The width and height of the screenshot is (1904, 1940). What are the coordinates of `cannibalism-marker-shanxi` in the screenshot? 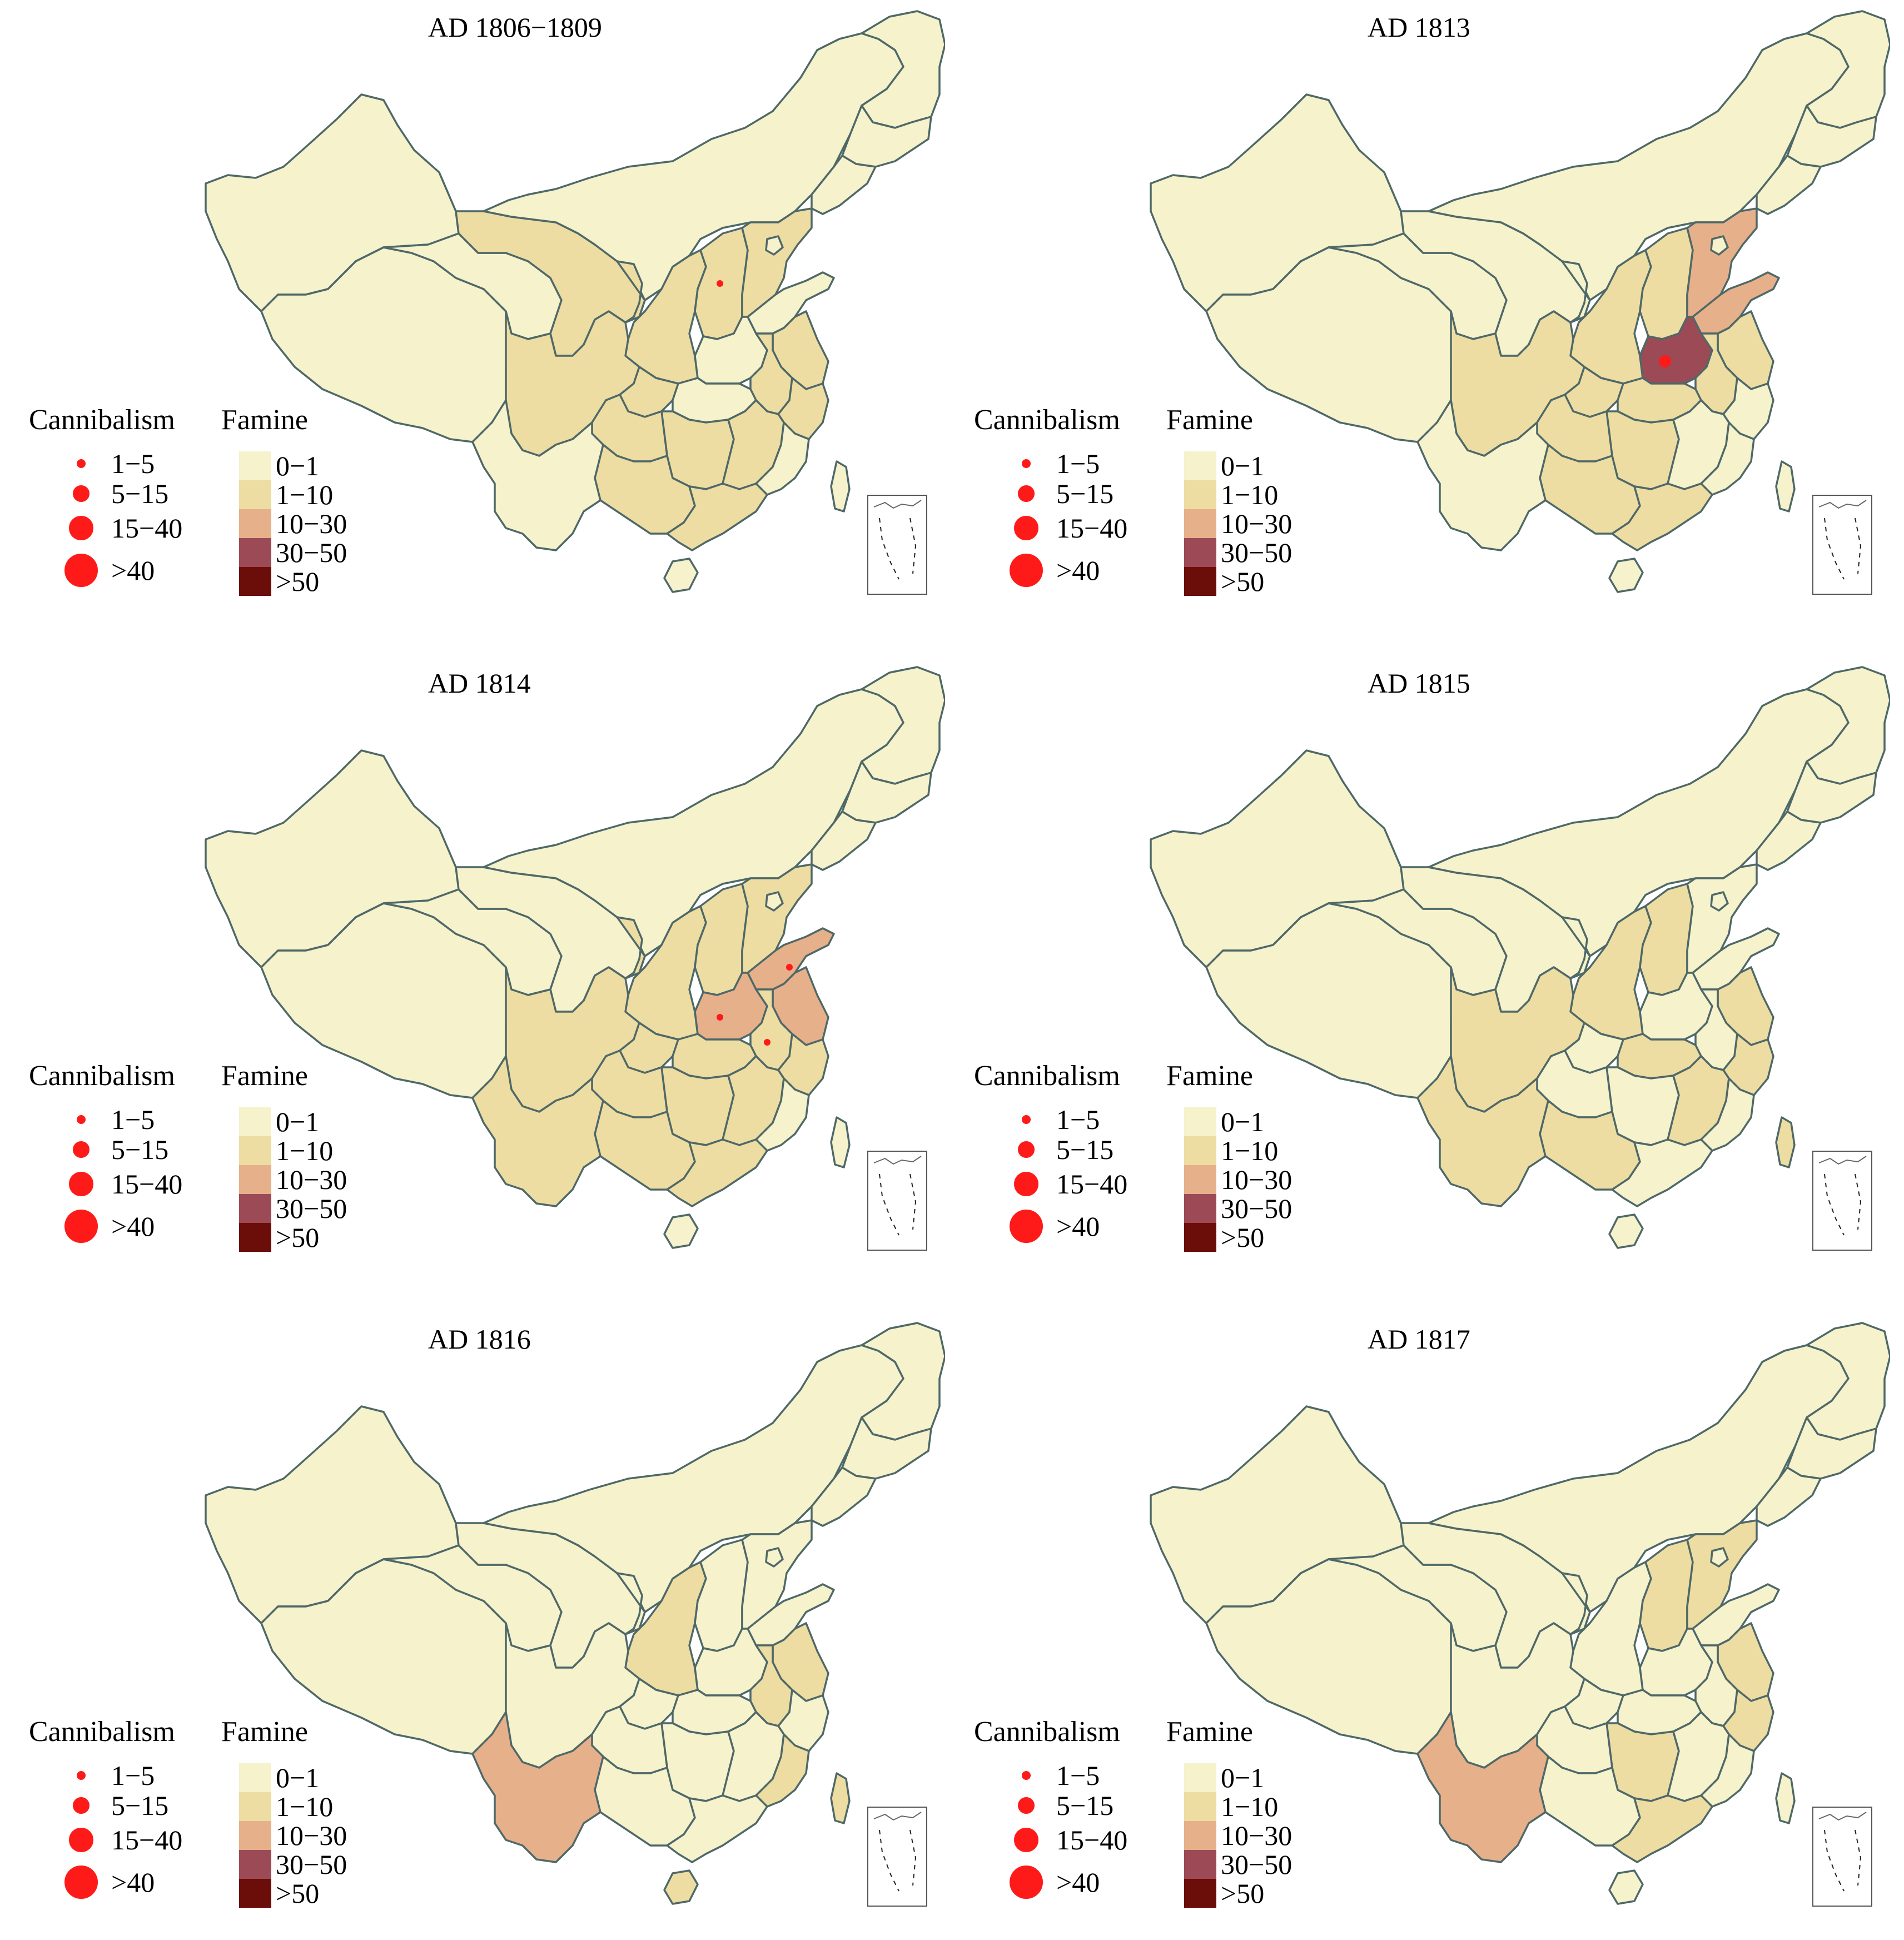 It's located at (720, 283).